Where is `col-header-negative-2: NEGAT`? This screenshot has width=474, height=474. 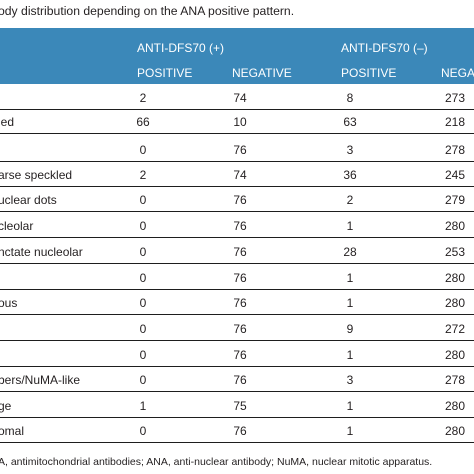 col-header-negative-2: NEGAT is located at coordinates (457, 73).